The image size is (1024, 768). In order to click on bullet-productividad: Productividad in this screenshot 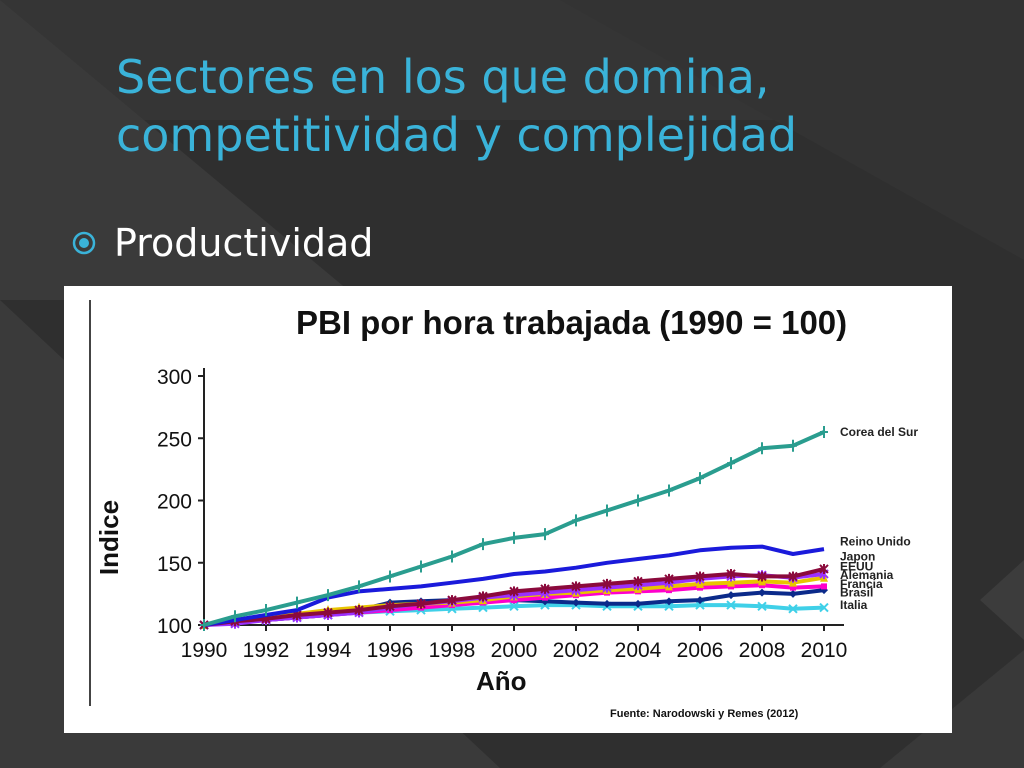, I will do `click(219, 243)`.